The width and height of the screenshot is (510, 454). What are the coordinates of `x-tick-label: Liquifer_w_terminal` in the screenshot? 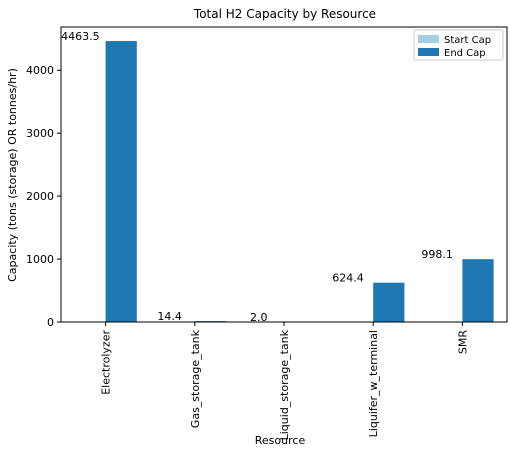 It's located at (373, 383).